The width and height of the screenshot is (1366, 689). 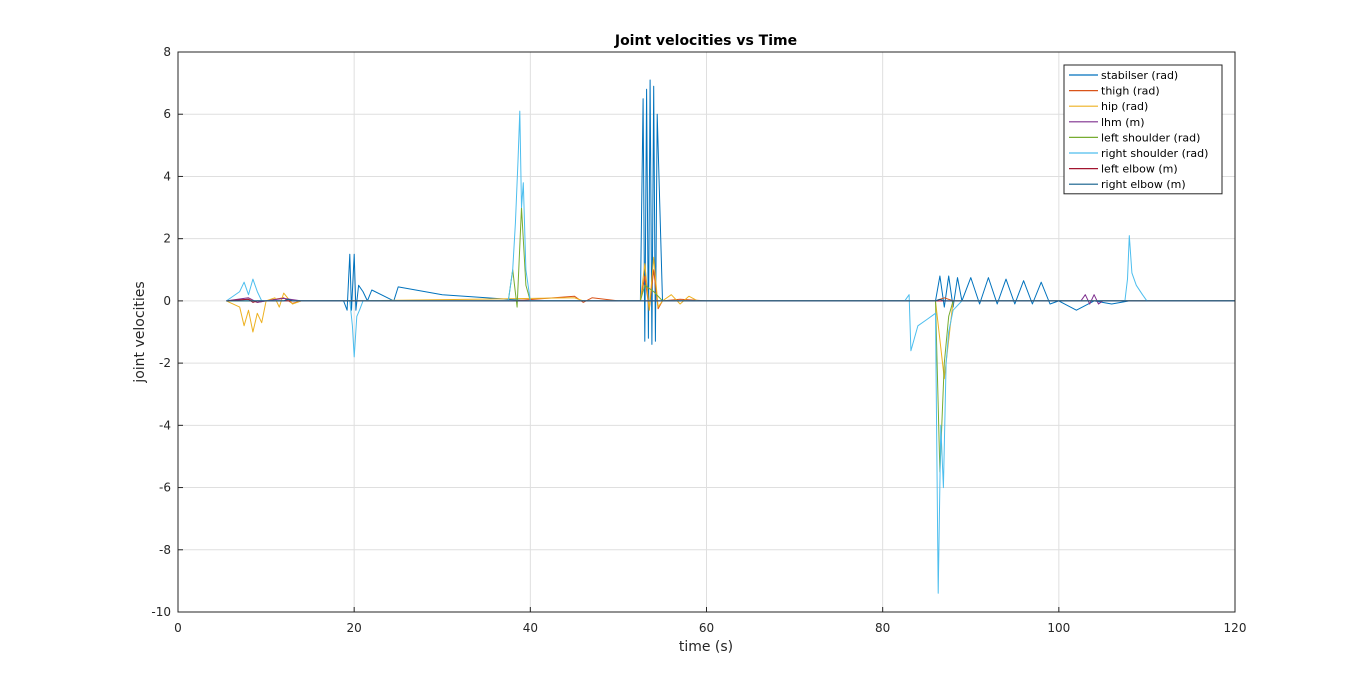 What do you see at coordinates (167, 52) in the screenshot?
I see `y-tick-label: 8` at bounding box center [167, 52].